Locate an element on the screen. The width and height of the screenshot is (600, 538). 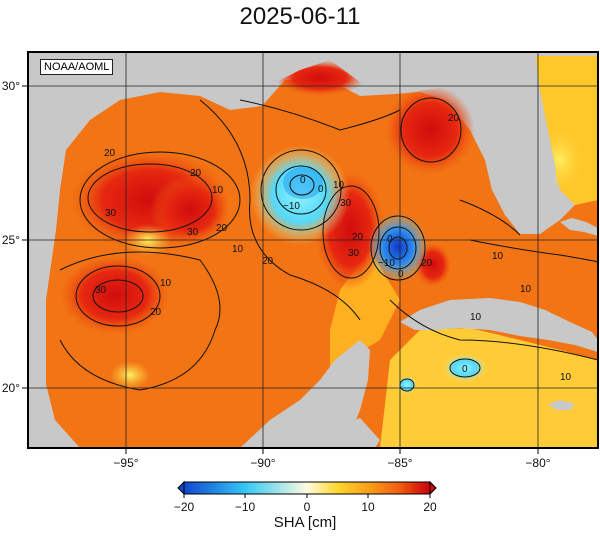
longitude-tick: −95° is located at coordinates (125, 463).